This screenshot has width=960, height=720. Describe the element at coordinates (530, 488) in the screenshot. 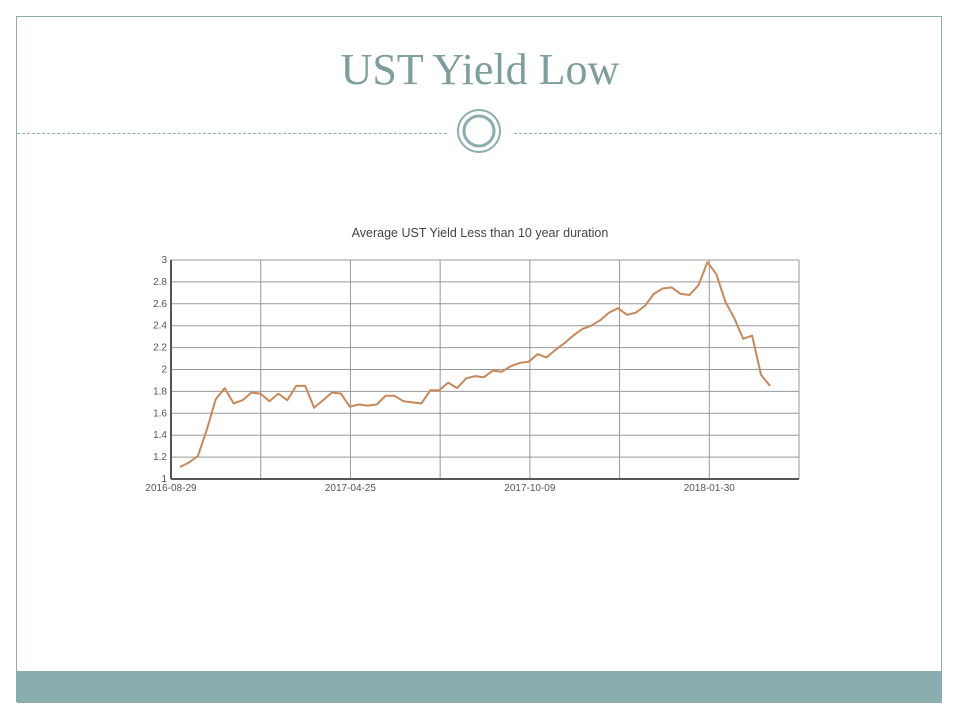

I see `x-tick-label: 2017-10-09` at that location.